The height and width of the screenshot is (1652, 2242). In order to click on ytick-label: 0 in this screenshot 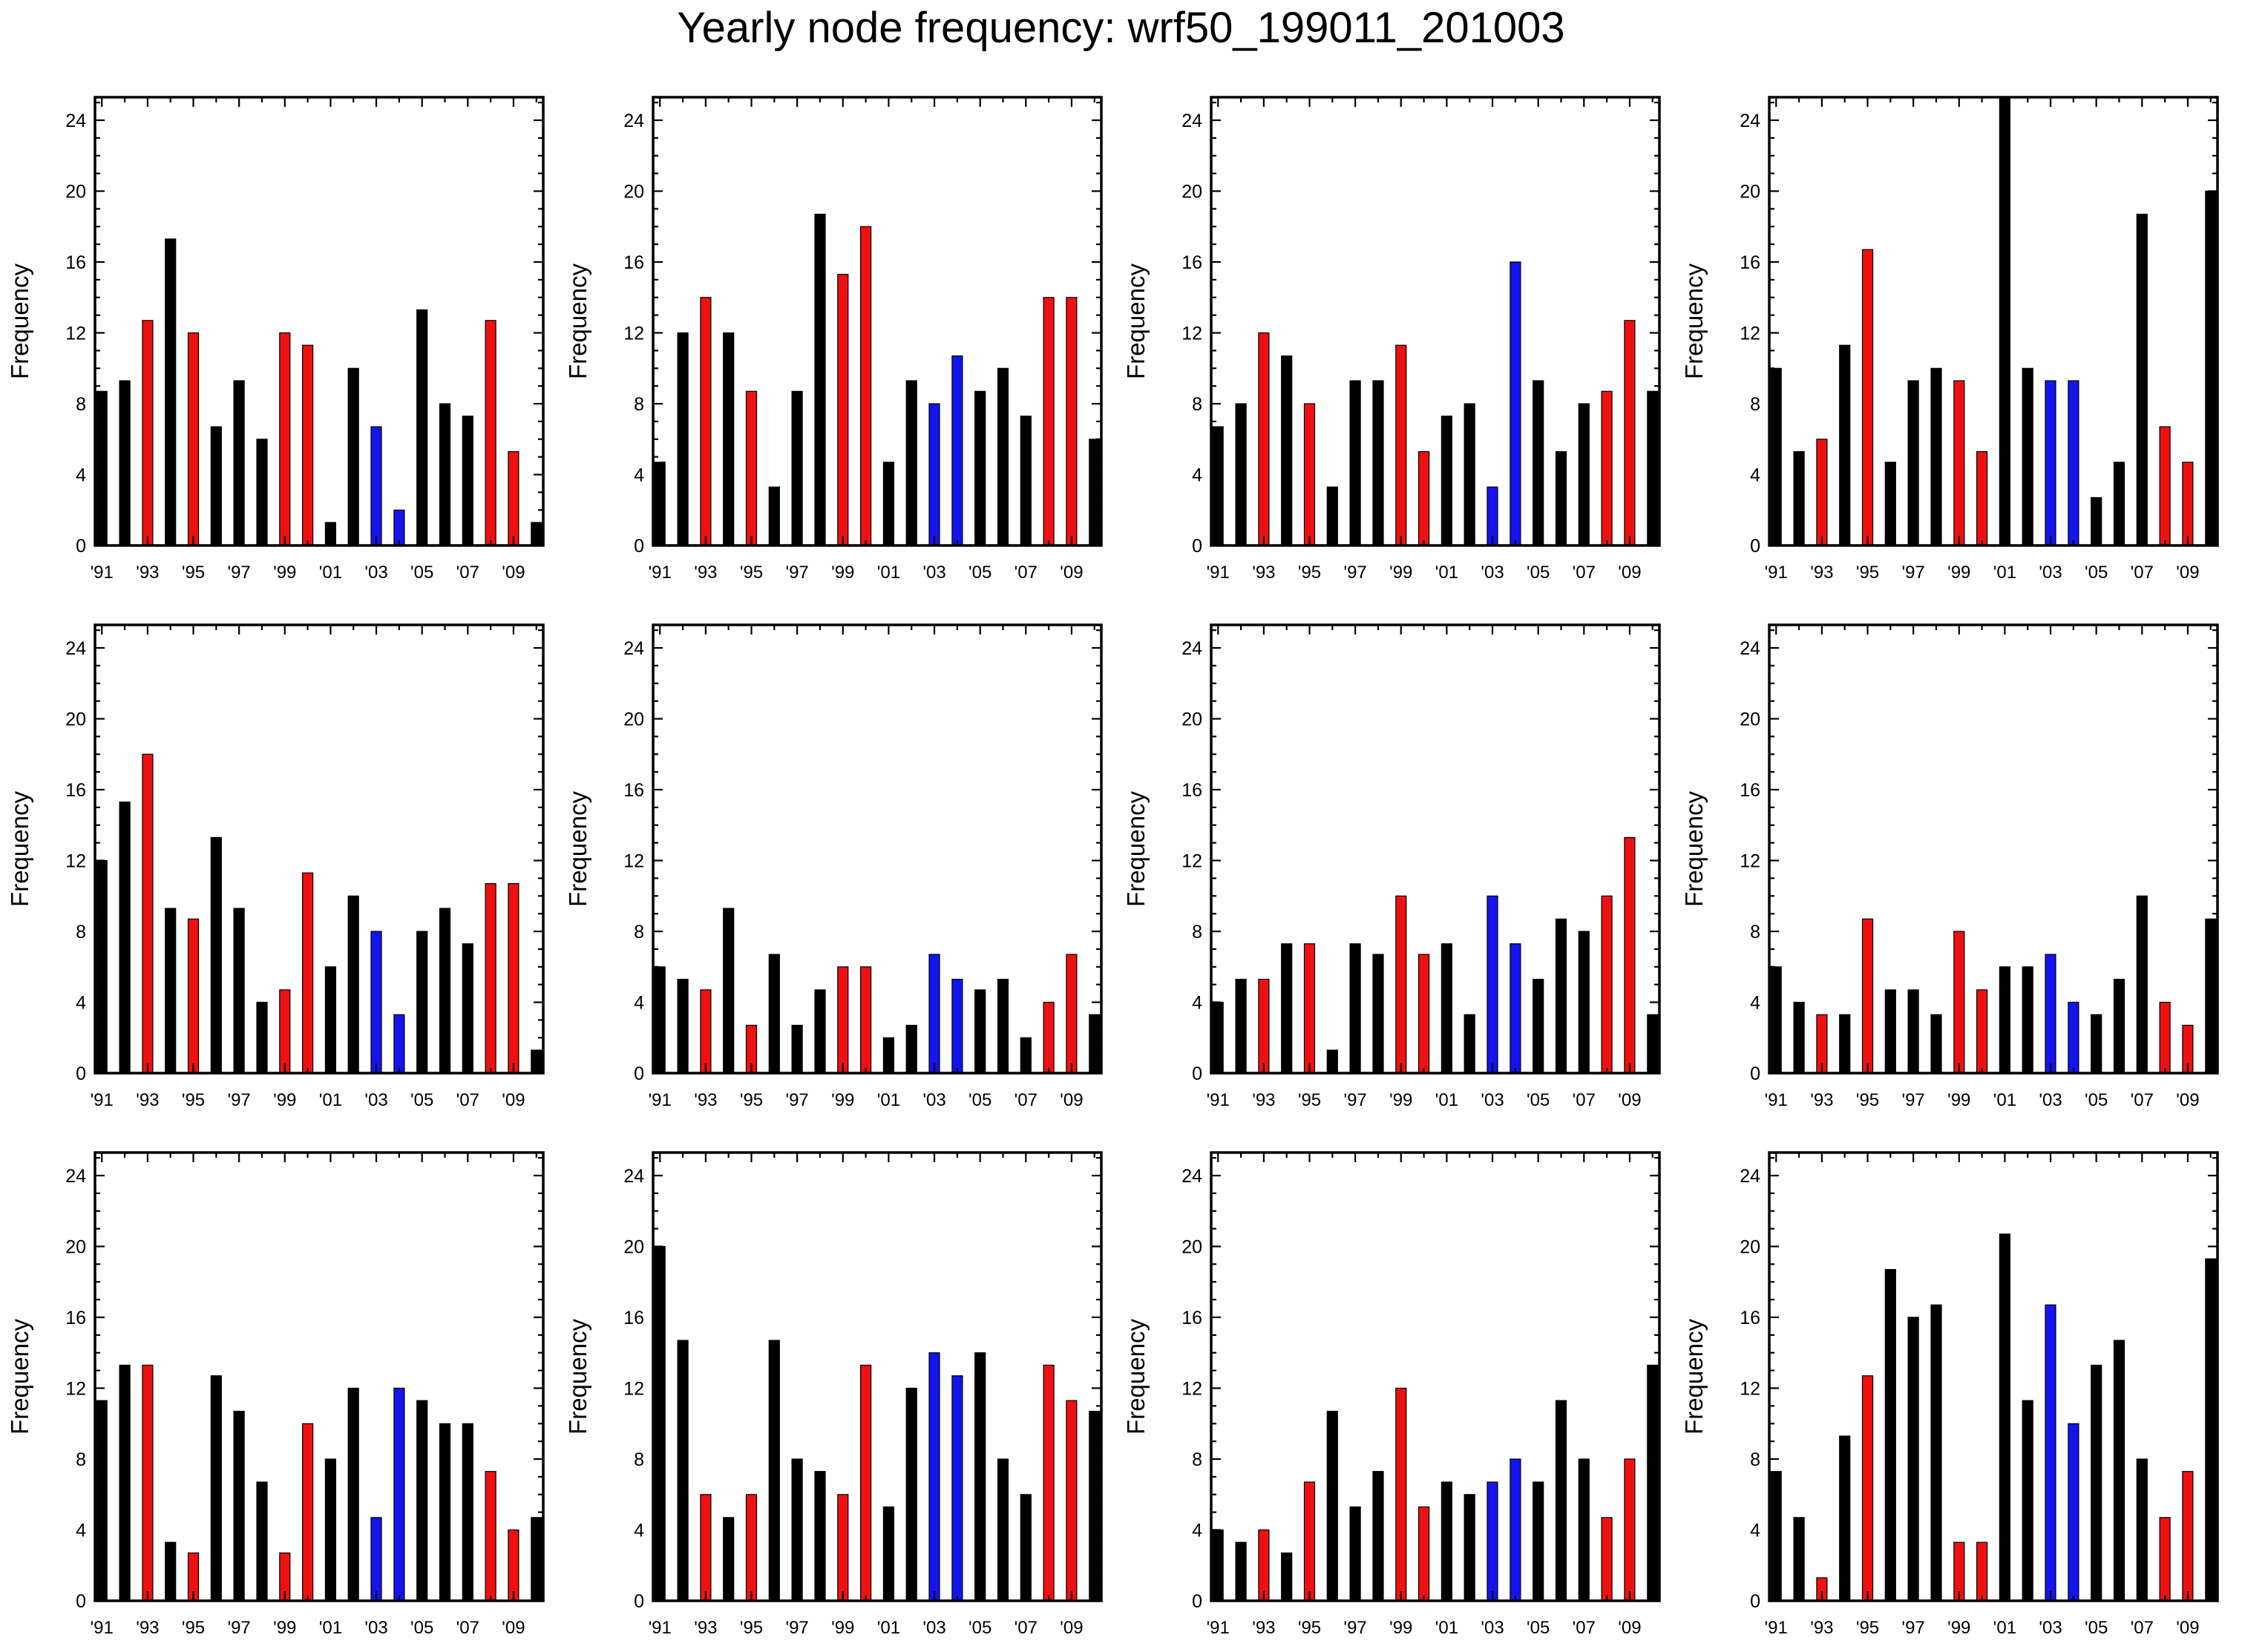, I will do `click(1197, 1073)`.